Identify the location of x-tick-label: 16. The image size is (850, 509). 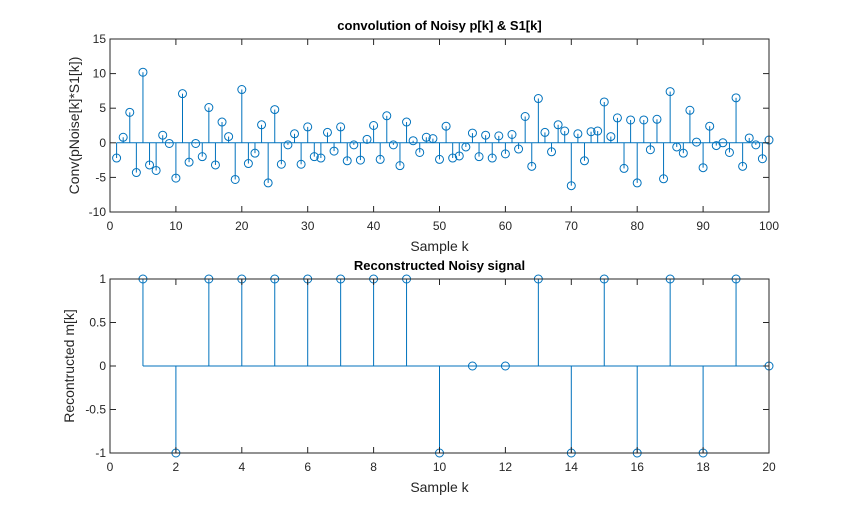
(638, 467).